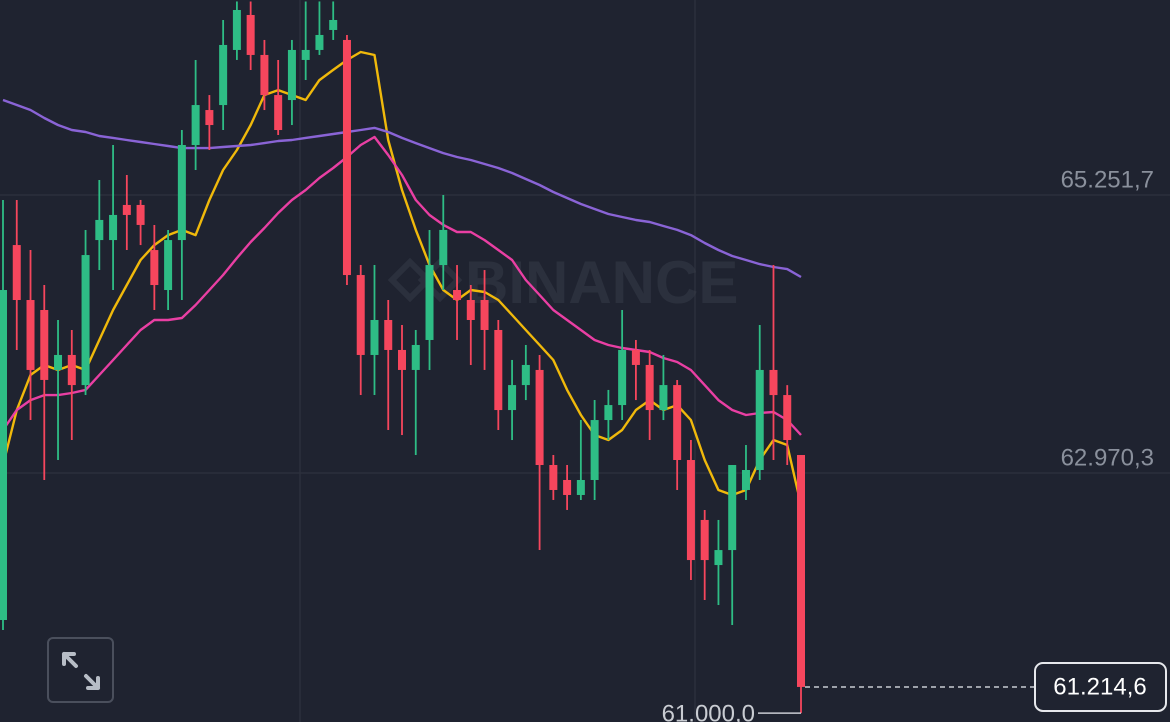  I want to click on expand-button-frame, so click(80, 670).